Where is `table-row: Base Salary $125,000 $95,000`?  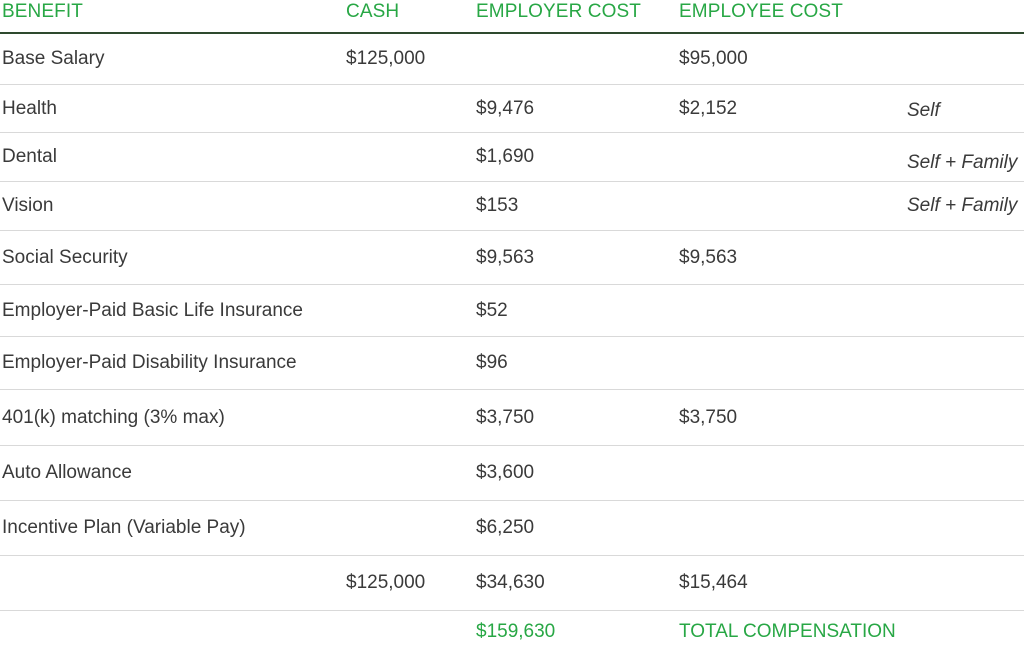
table-row: Base Salary $125,000 $95,000 is located at coordinates (512, 59).